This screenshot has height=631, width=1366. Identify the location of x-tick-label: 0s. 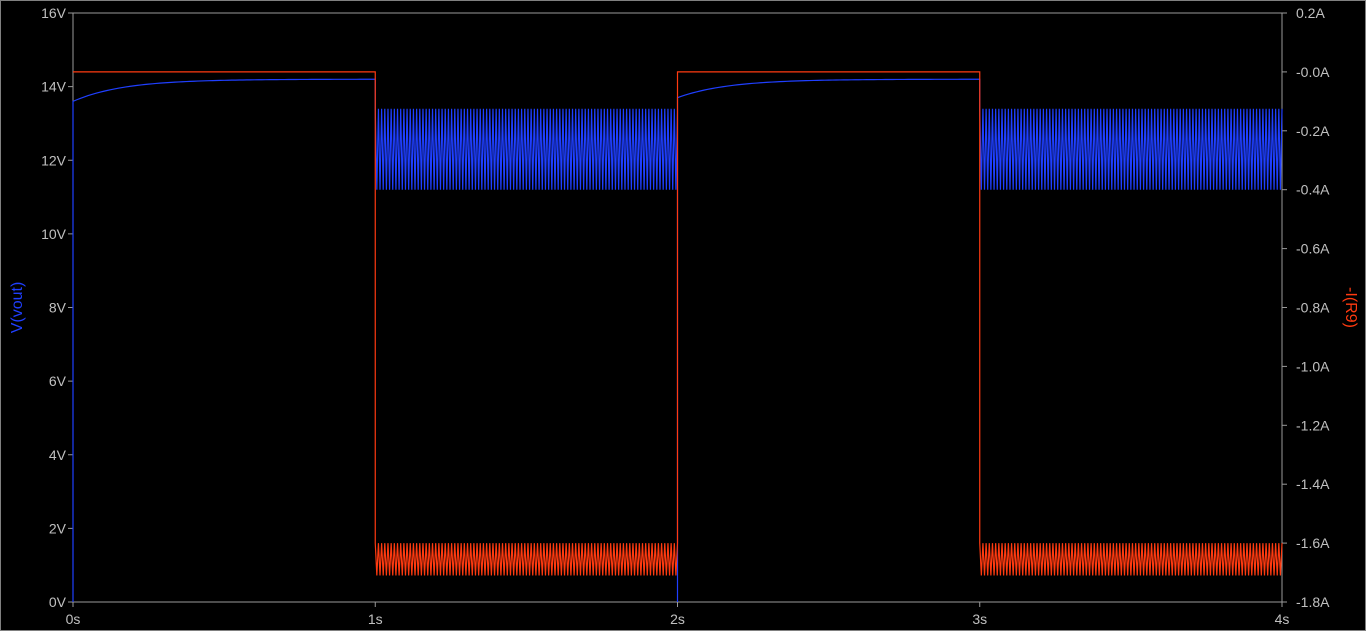
(73, 619).